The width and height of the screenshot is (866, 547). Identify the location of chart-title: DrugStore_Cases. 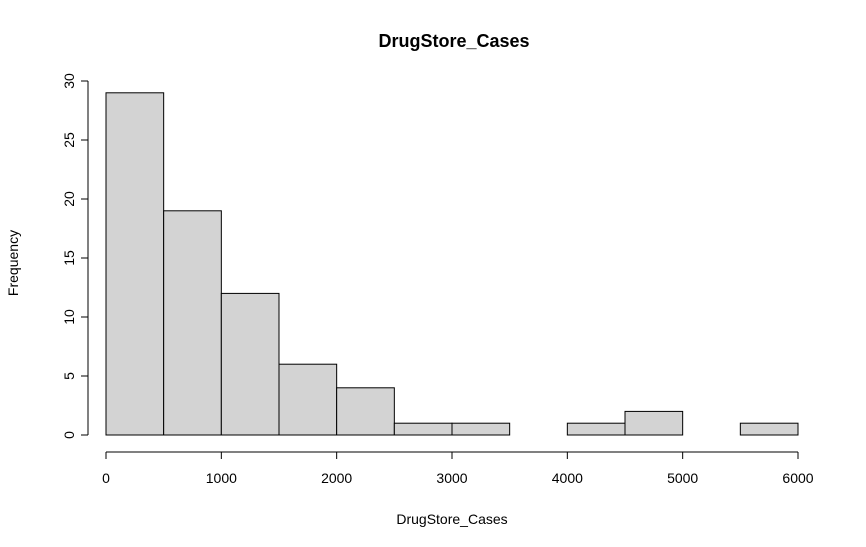
(453, 41).